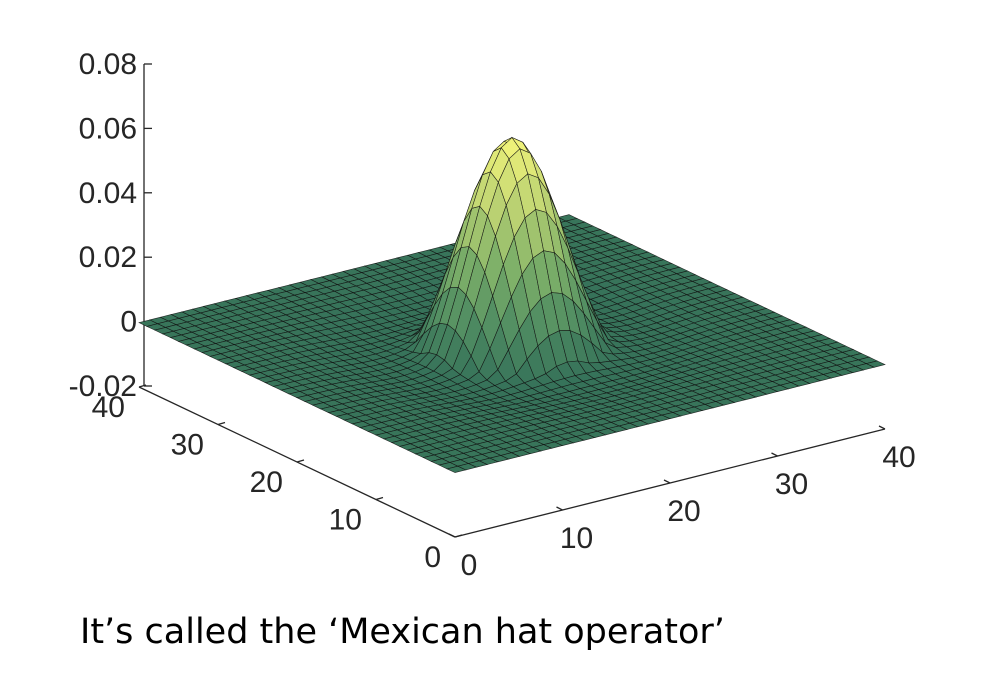  I want to click on z-tick-label: 0.02, so click(108, 257).